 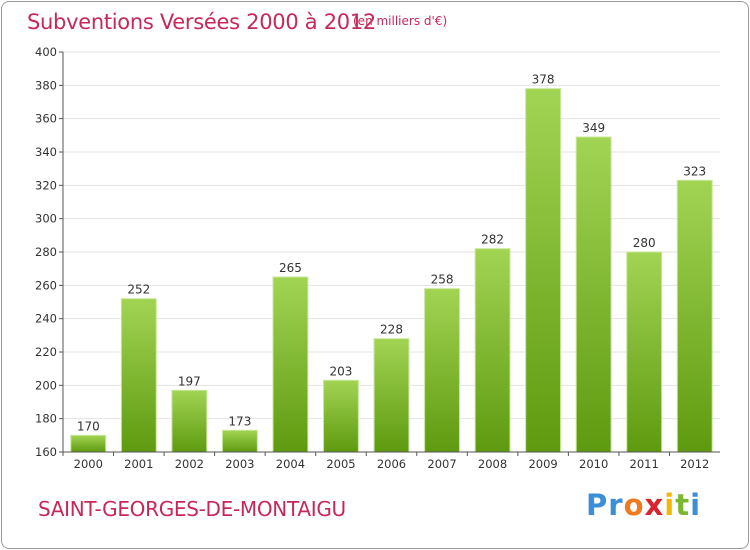 I want to click on logo-letter: P, so click(x=597, y=505).